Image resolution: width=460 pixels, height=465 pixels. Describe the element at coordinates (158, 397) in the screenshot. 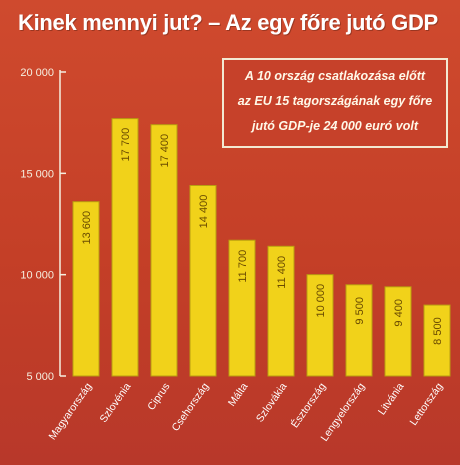

I see `x-category-label: Ciprus` at that location.